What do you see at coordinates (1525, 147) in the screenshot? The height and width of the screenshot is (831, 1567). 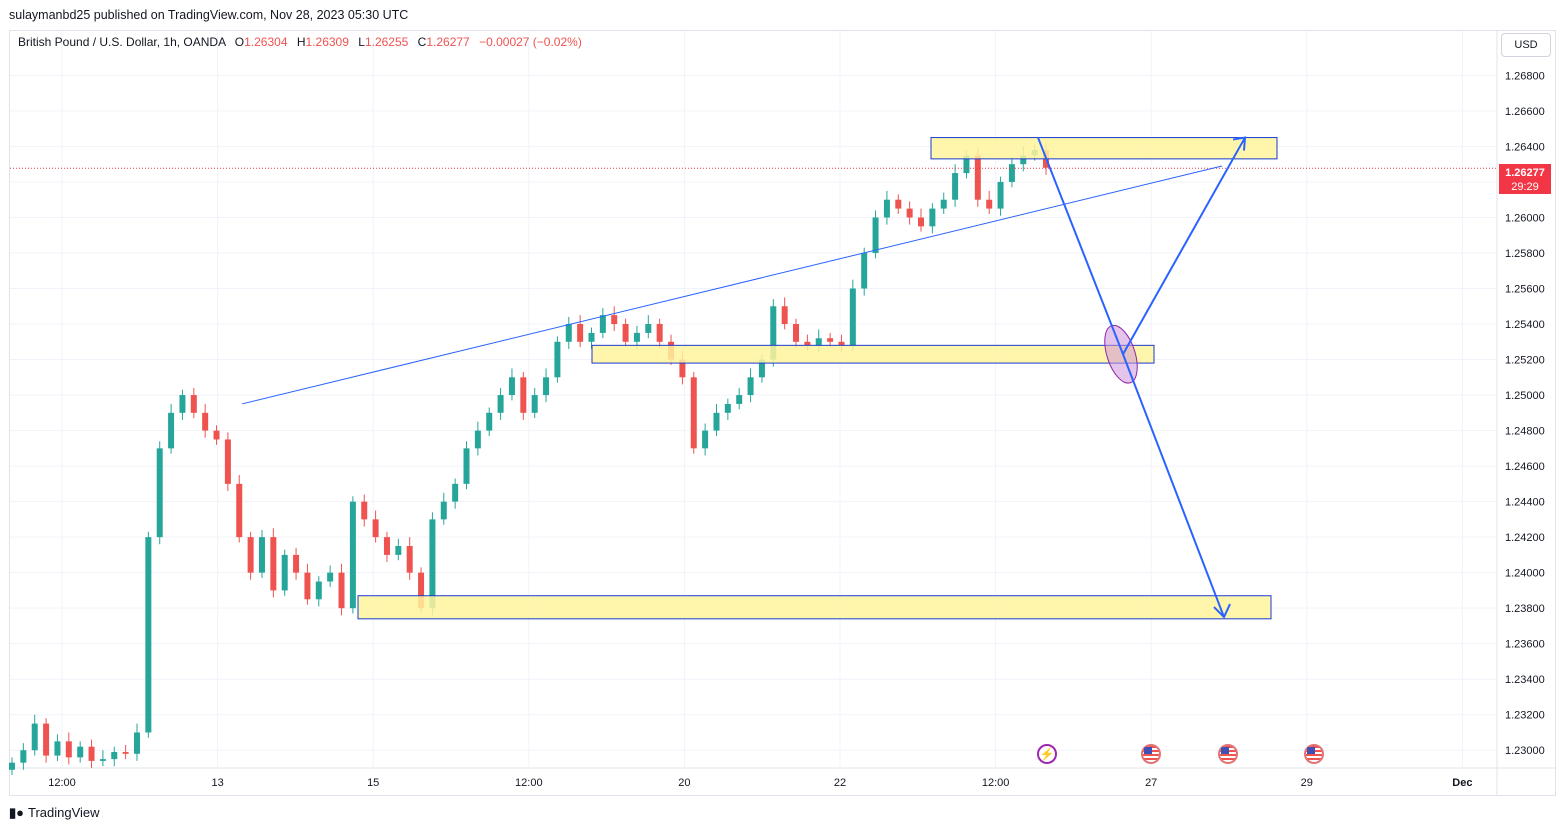 I see `y-tick-label: 1.26400` at bounding box center [1525, 147].